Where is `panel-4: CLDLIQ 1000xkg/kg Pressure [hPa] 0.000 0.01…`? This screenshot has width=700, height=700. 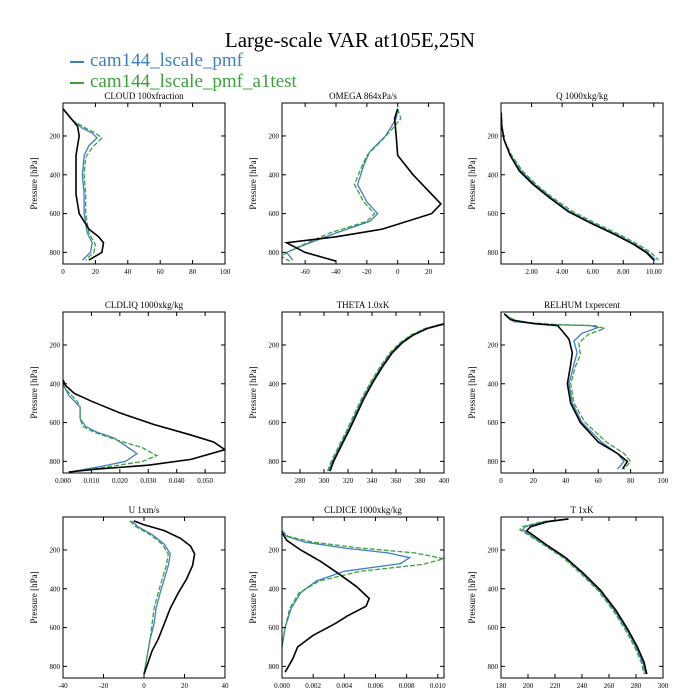
panel-4: CLDLIQ 1000xkg/kg Pressure [hPa] 0.000 0.01… is located at coordinates (127, 392).